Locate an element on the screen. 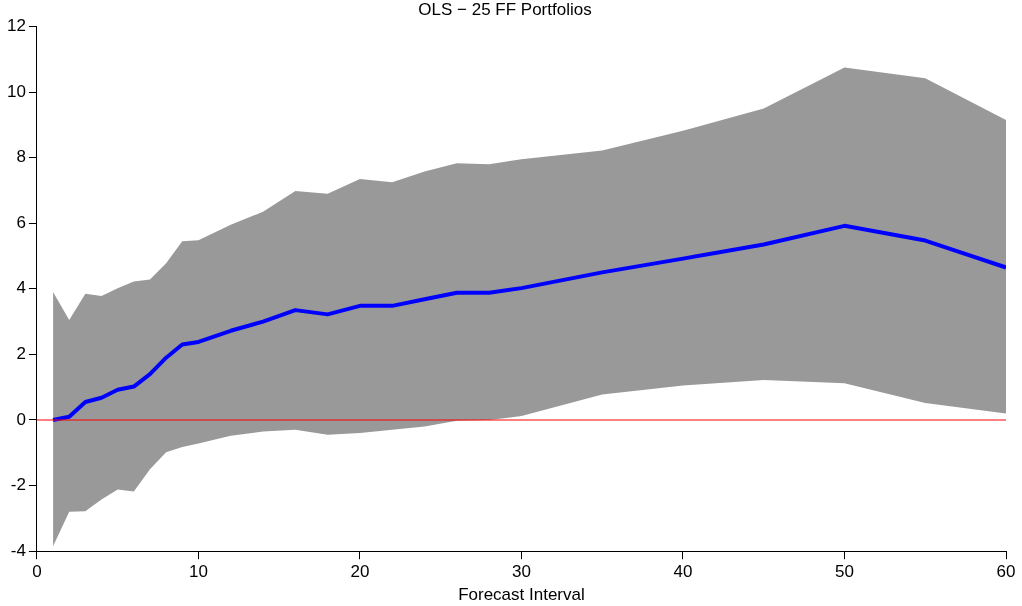 This screenshot has width=1022, height=606. y-tick-label: 10 is located at coordinates (16, 91).